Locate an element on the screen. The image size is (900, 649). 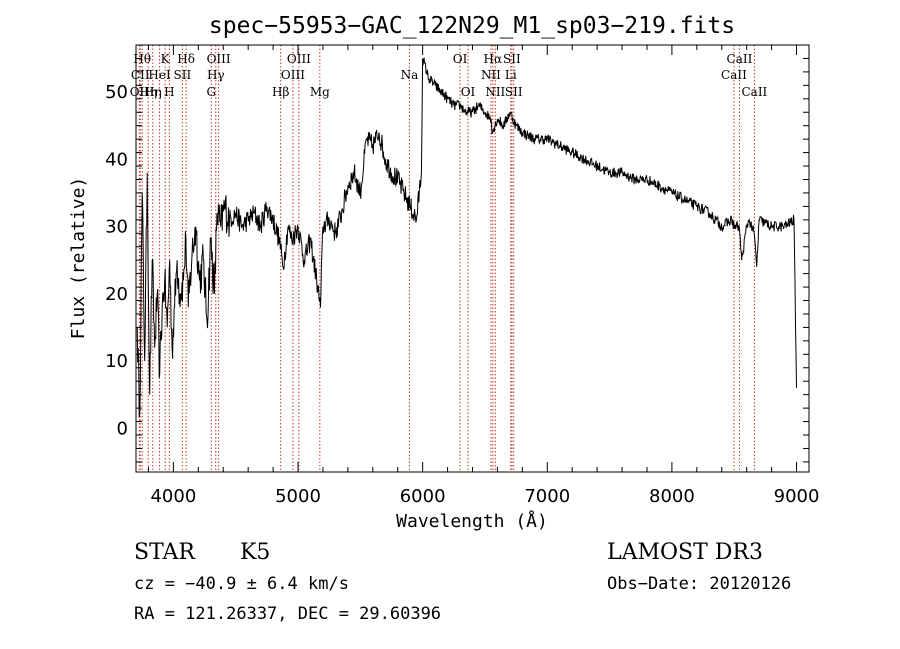
line-label: Hα is located at coordinates (493, 59).